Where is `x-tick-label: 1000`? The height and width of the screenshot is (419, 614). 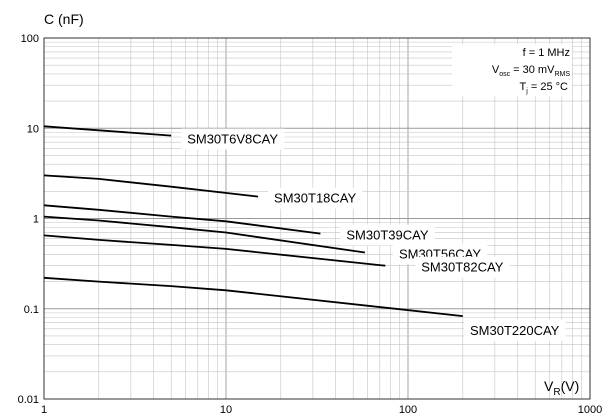 x-tick-label: 1000 is located at coordinates (590, 410).